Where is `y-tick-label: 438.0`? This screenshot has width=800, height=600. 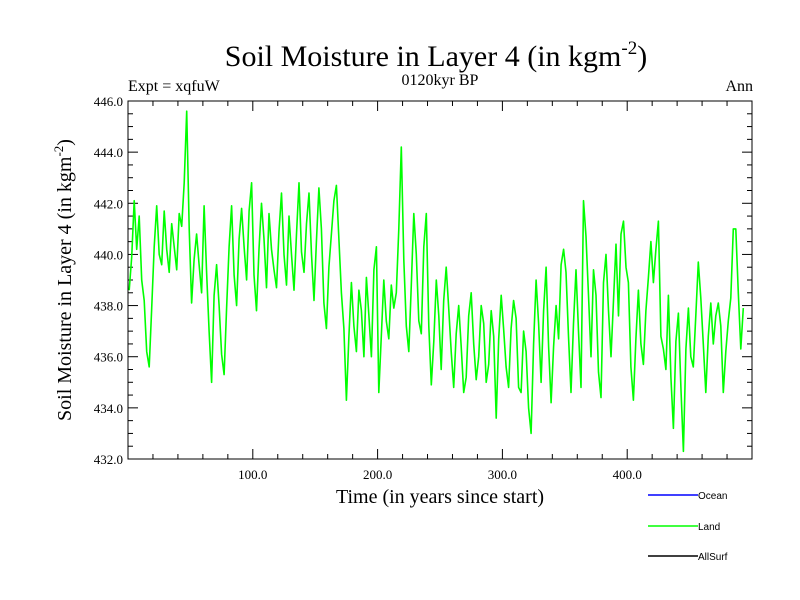 y-tick-label: 438.0 is located at coordinates (108, 306).